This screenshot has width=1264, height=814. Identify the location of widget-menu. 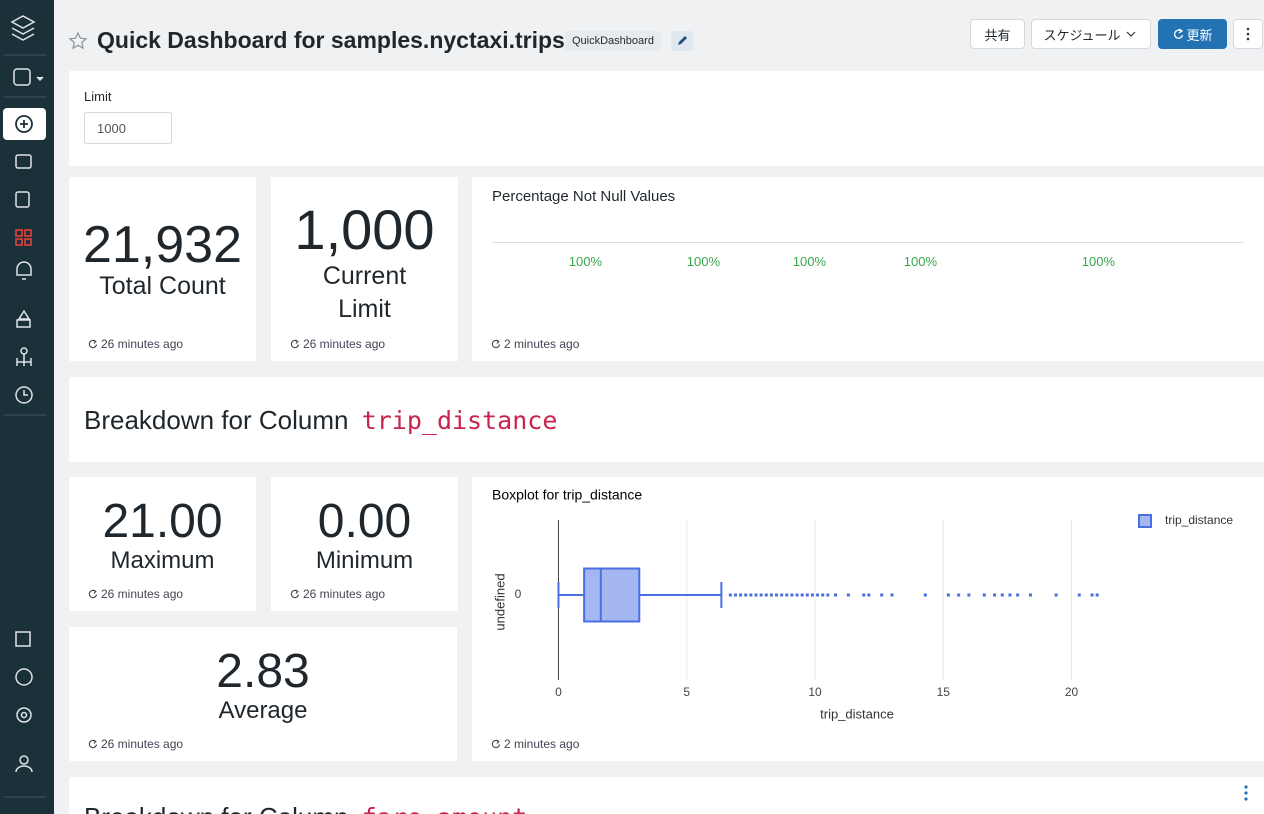
(1246, 793).